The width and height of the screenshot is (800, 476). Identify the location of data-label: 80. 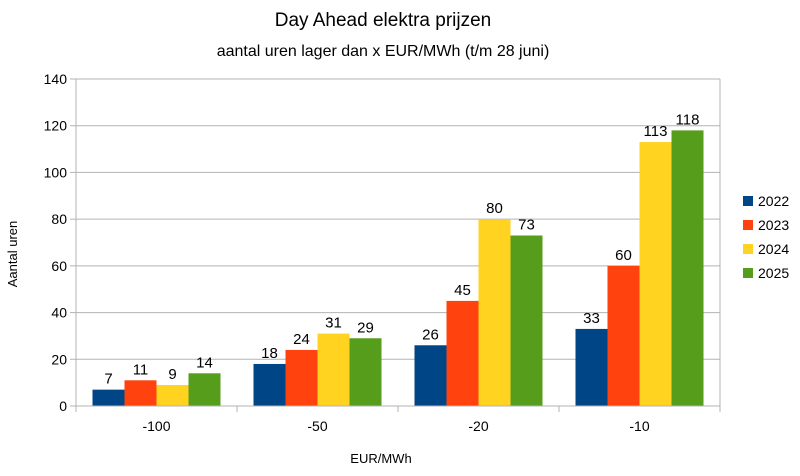
(494, 208).